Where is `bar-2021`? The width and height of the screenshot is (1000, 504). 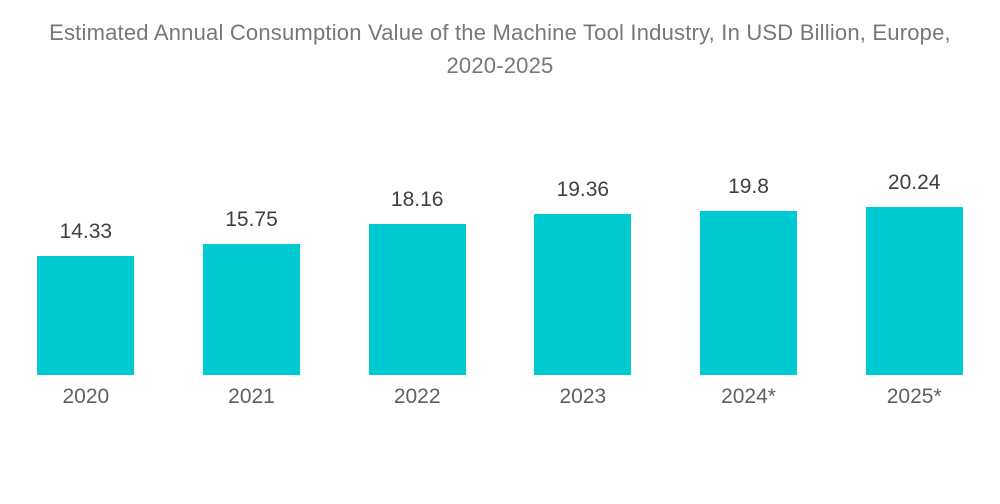 bar-2021 is located at coordinates (251, 309).